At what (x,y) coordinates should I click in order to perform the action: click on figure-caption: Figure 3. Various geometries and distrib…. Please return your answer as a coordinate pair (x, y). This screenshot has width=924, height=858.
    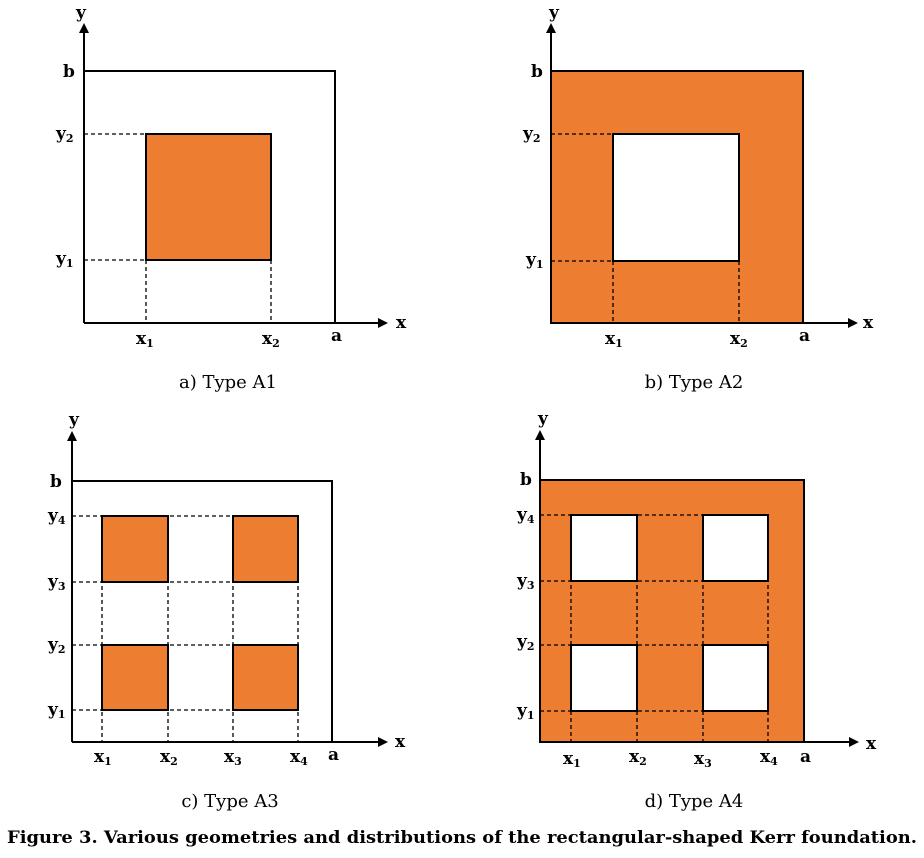
    Looking at the image, I should click on (462, 838).